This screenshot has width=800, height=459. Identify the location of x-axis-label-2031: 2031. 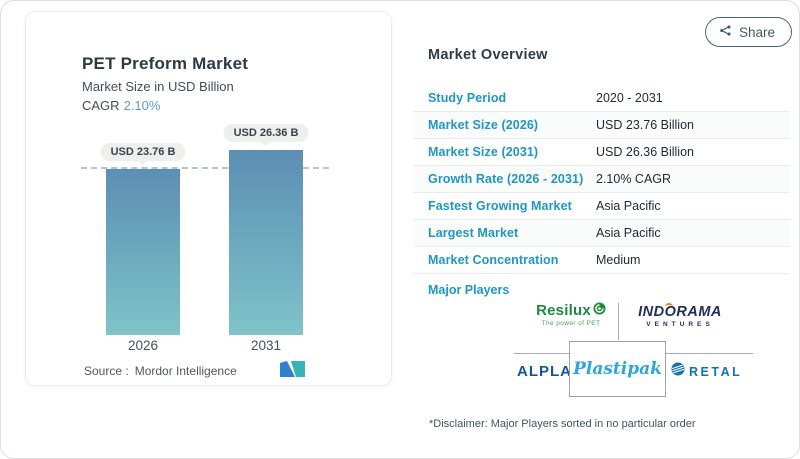
(266, 345).